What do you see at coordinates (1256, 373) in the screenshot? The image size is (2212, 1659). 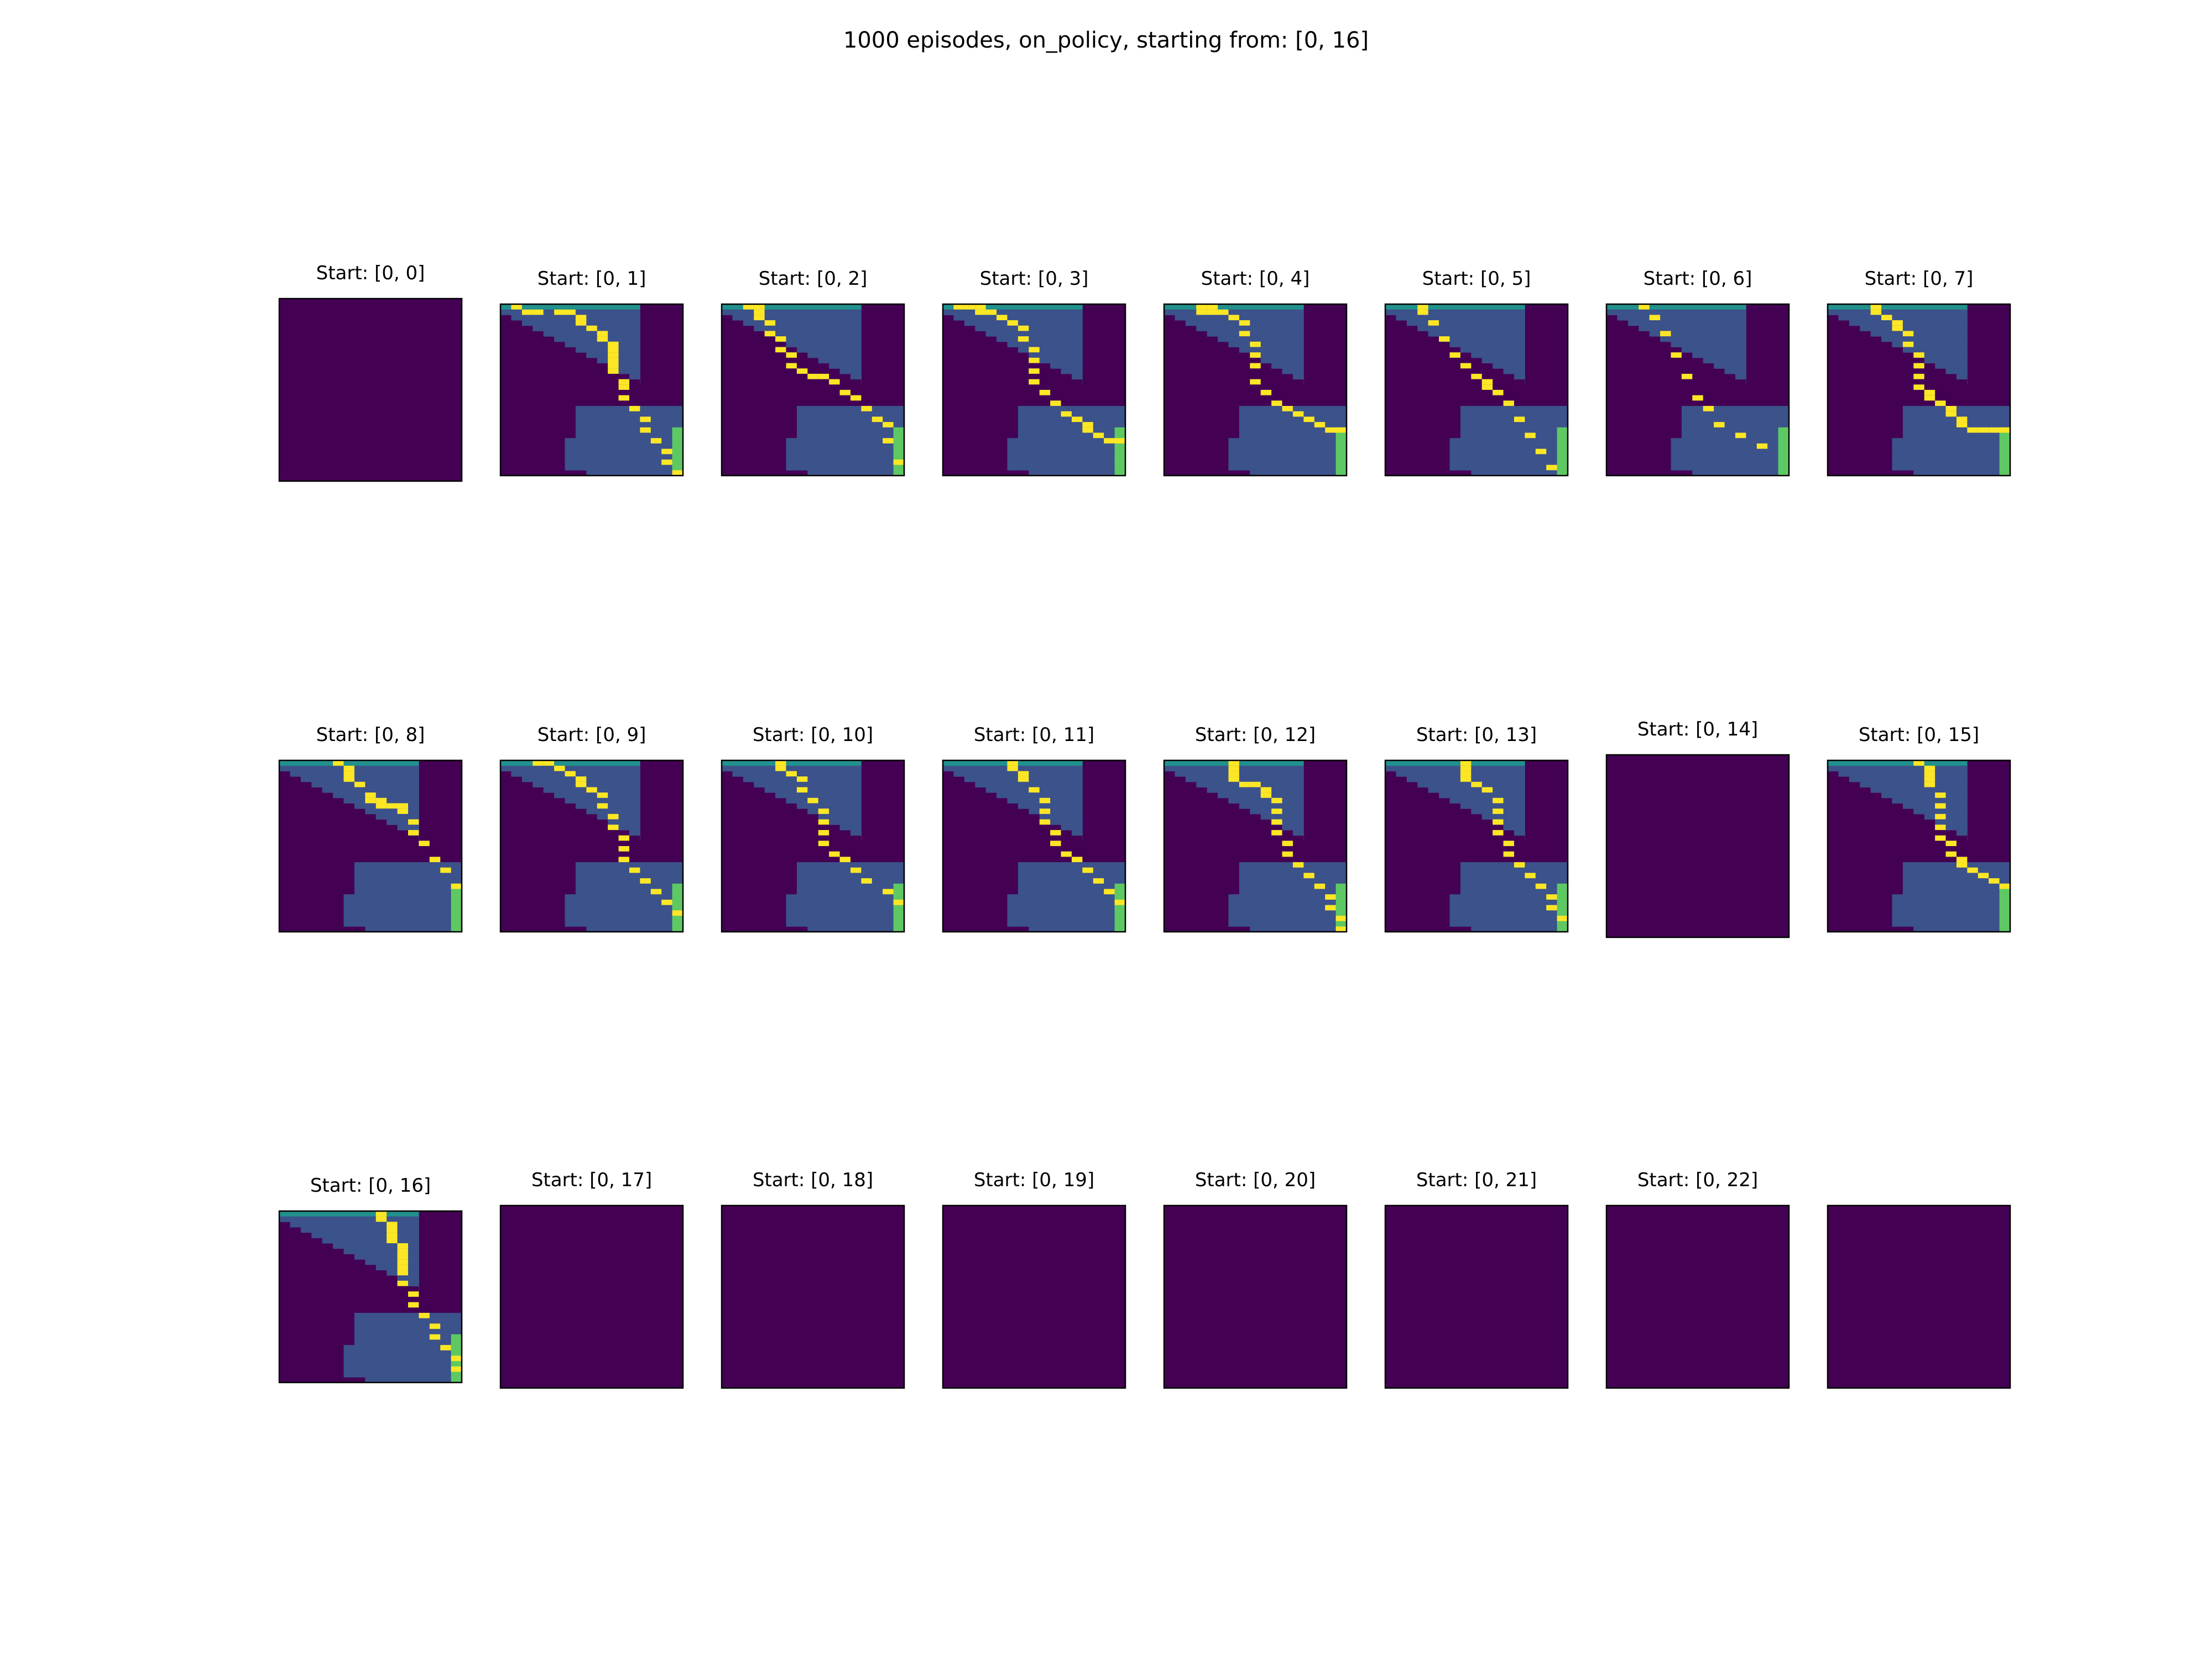 I see `panel: Start: [0, 4]` at bounding box center [1256, 373].